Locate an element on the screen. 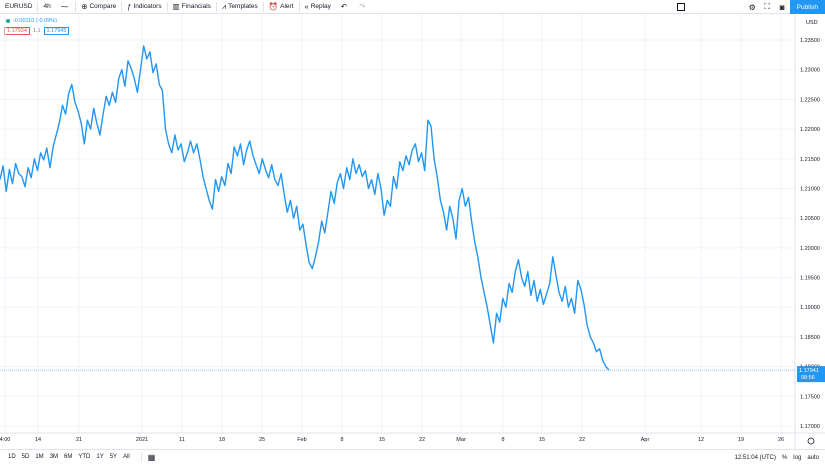 This screenshot has height=464, width=825. undo-button: ↶ is located at coordinates (345, 7).